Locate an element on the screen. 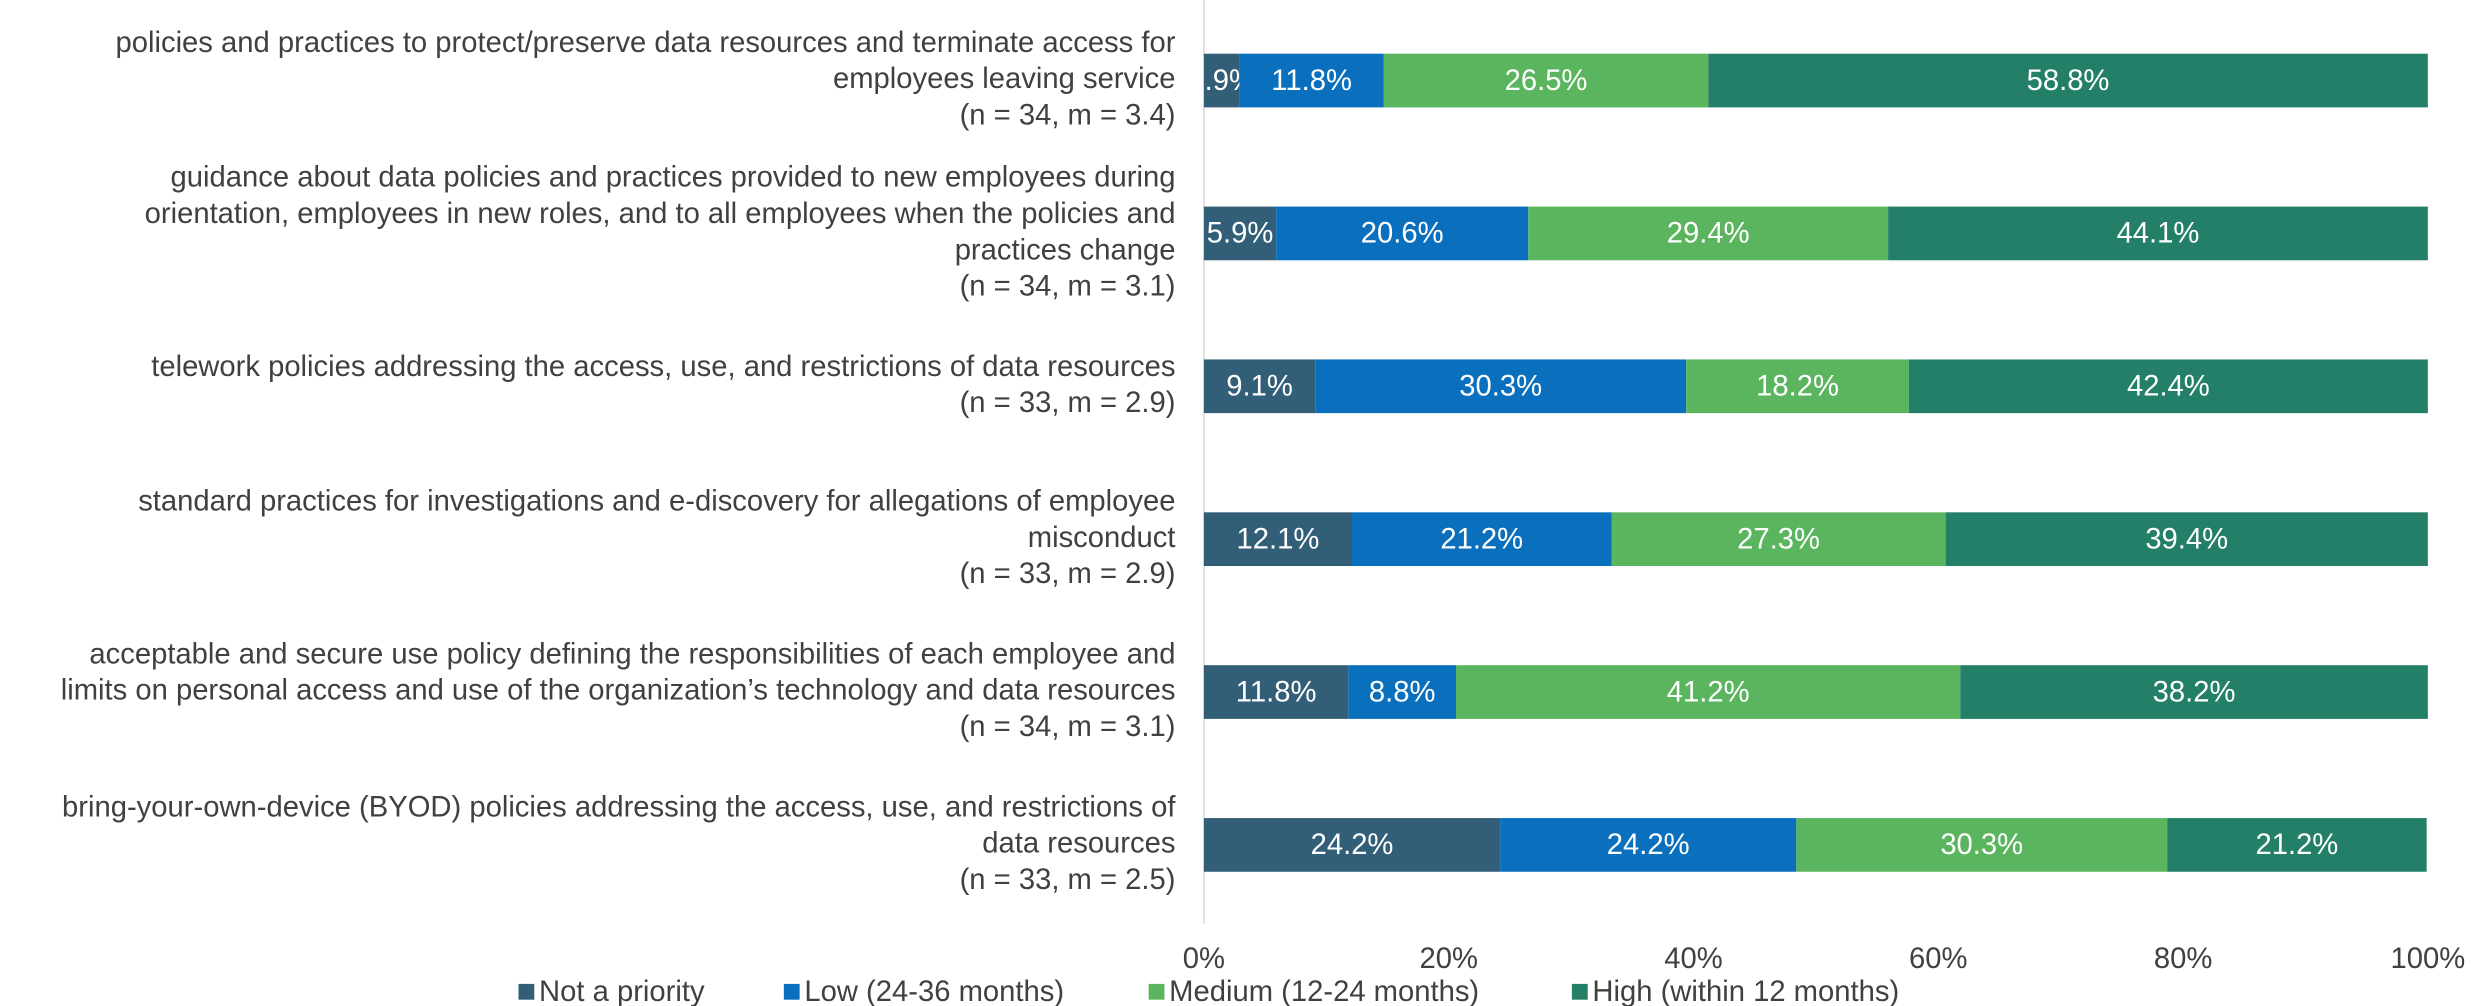 Image resolution: width=2471 pixels, height=1006 pixels. category-label: misconduct is located at coordinates (1102, 538).